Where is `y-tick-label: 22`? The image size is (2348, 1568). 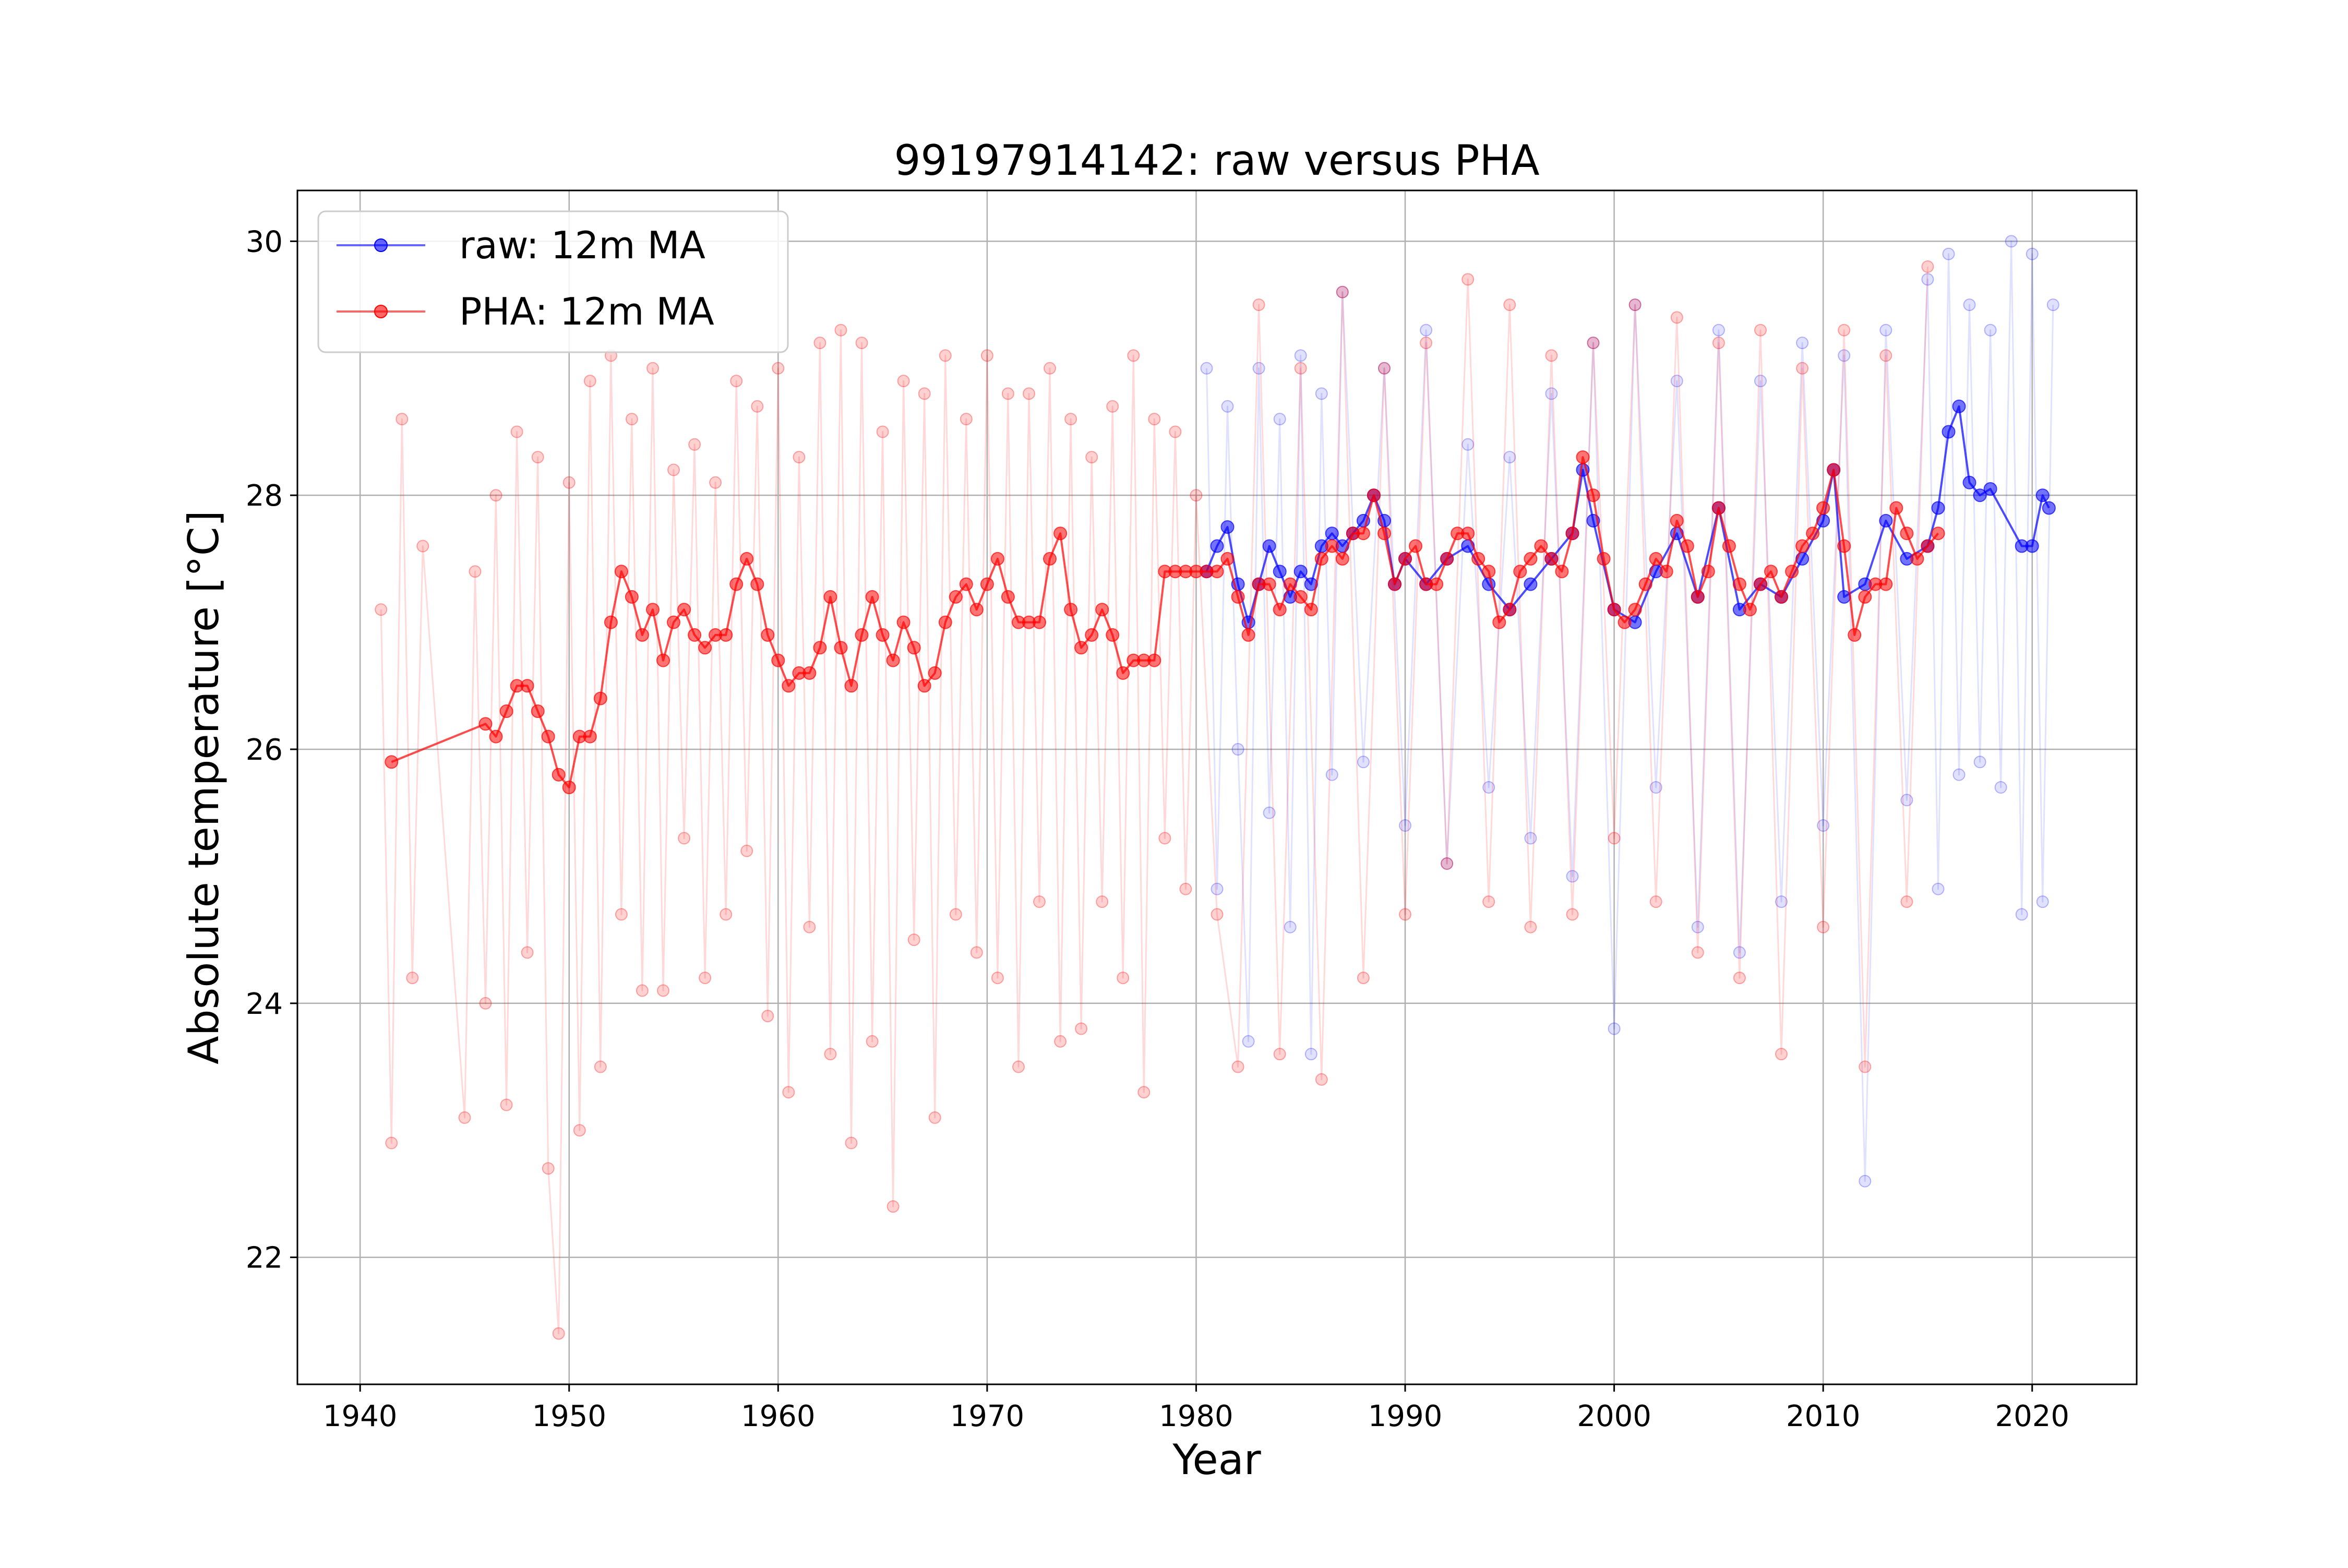 y-tick-label: 22 is located at coordinates (264, 1258).